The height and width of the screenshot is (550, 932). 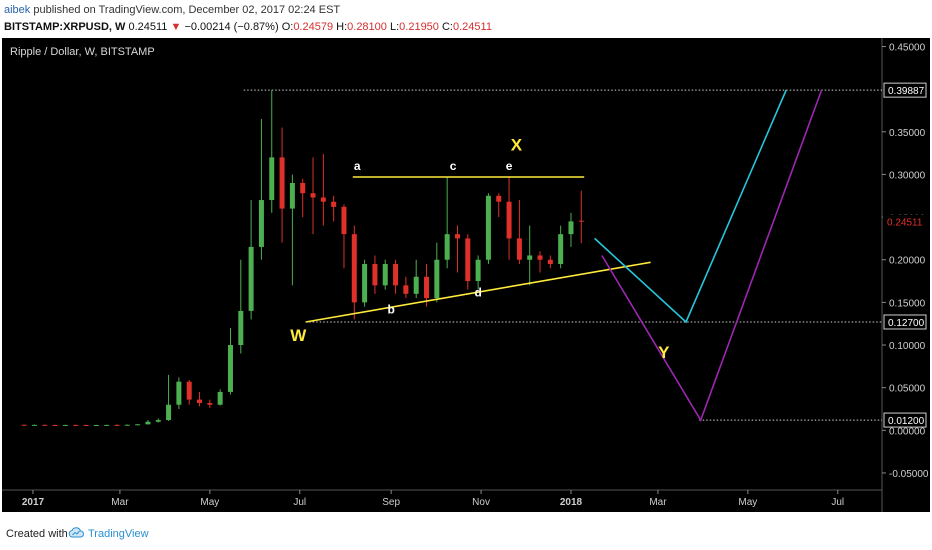 I want to click on wave-label: c, so click(x=453, y=166).